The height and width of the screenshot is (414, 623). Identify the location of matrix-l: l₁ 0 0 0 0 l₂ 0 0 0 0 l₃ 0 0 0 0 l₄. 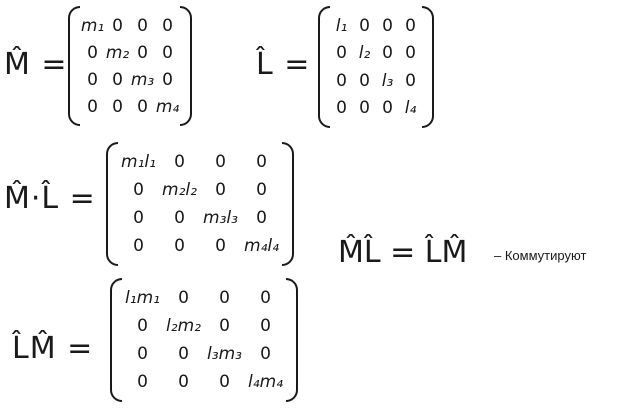
(376, 67).